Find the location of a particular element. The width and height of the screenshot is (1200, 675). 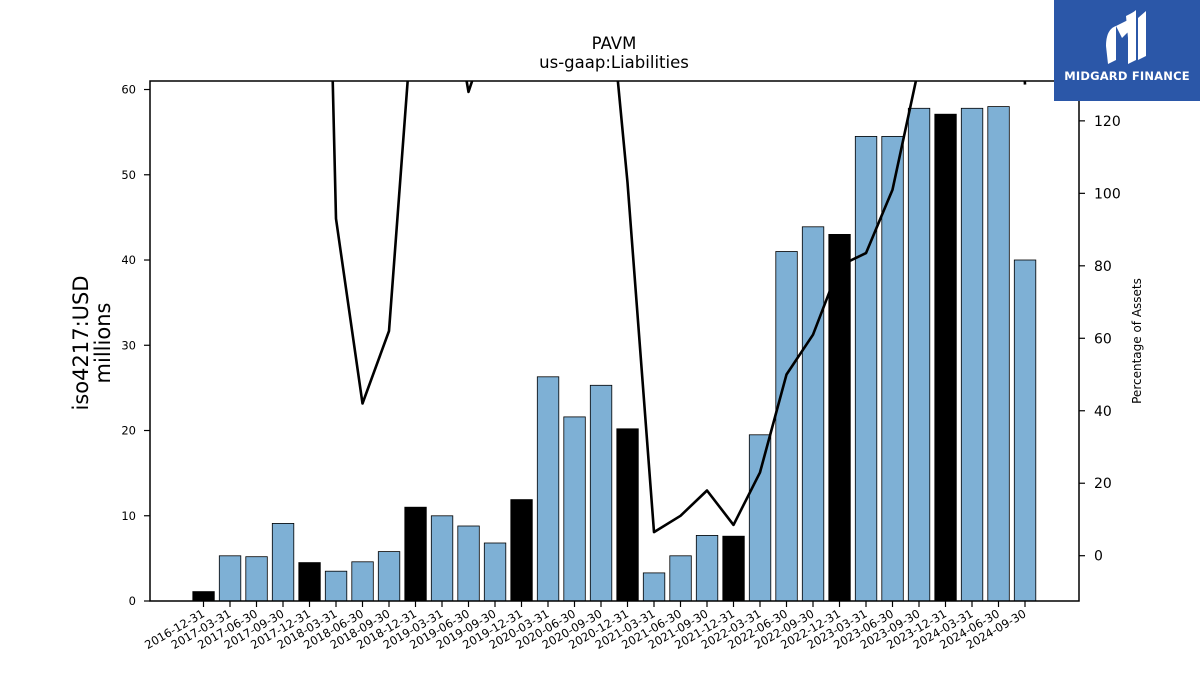

y-tick-label: 50 is located at coordinates (128, 175).